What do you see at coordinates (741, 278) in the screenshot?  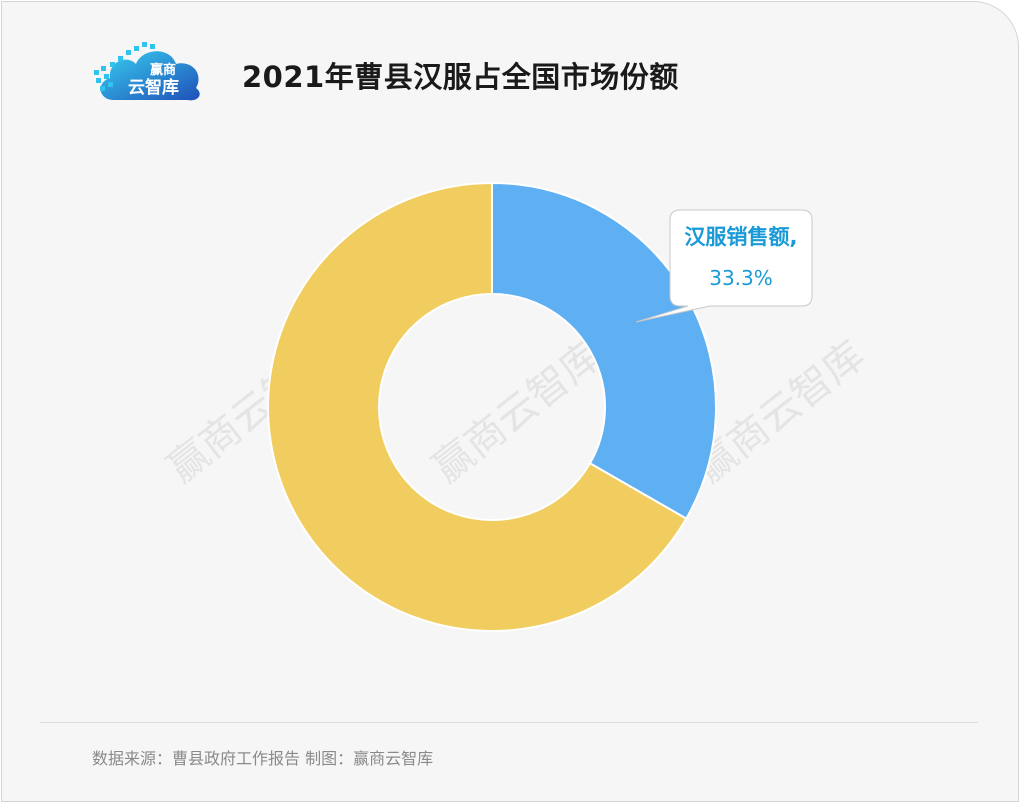 I see `slice-value-label: 33.3%` at bounding box center [741, 278].